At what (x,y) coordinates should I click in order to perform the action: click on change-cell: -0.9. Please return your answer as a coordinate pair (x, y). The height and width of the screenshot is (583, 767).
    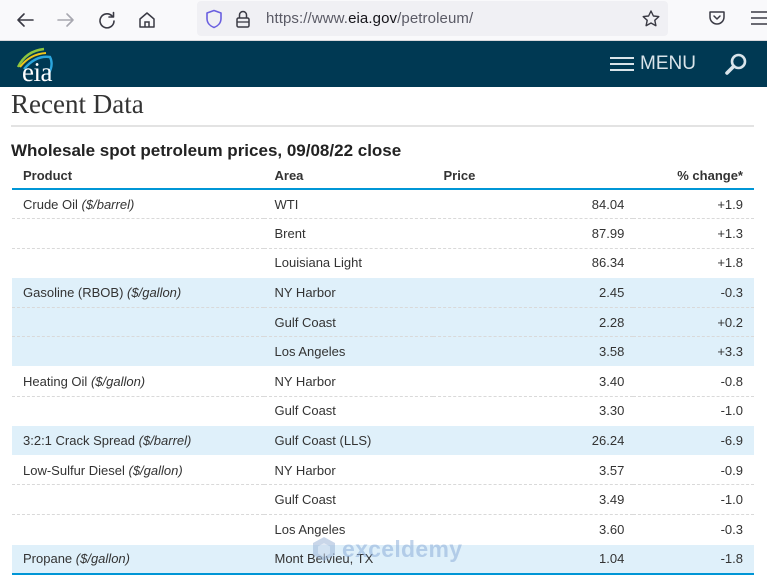
    Looking at the image, I should click on (693, 470).